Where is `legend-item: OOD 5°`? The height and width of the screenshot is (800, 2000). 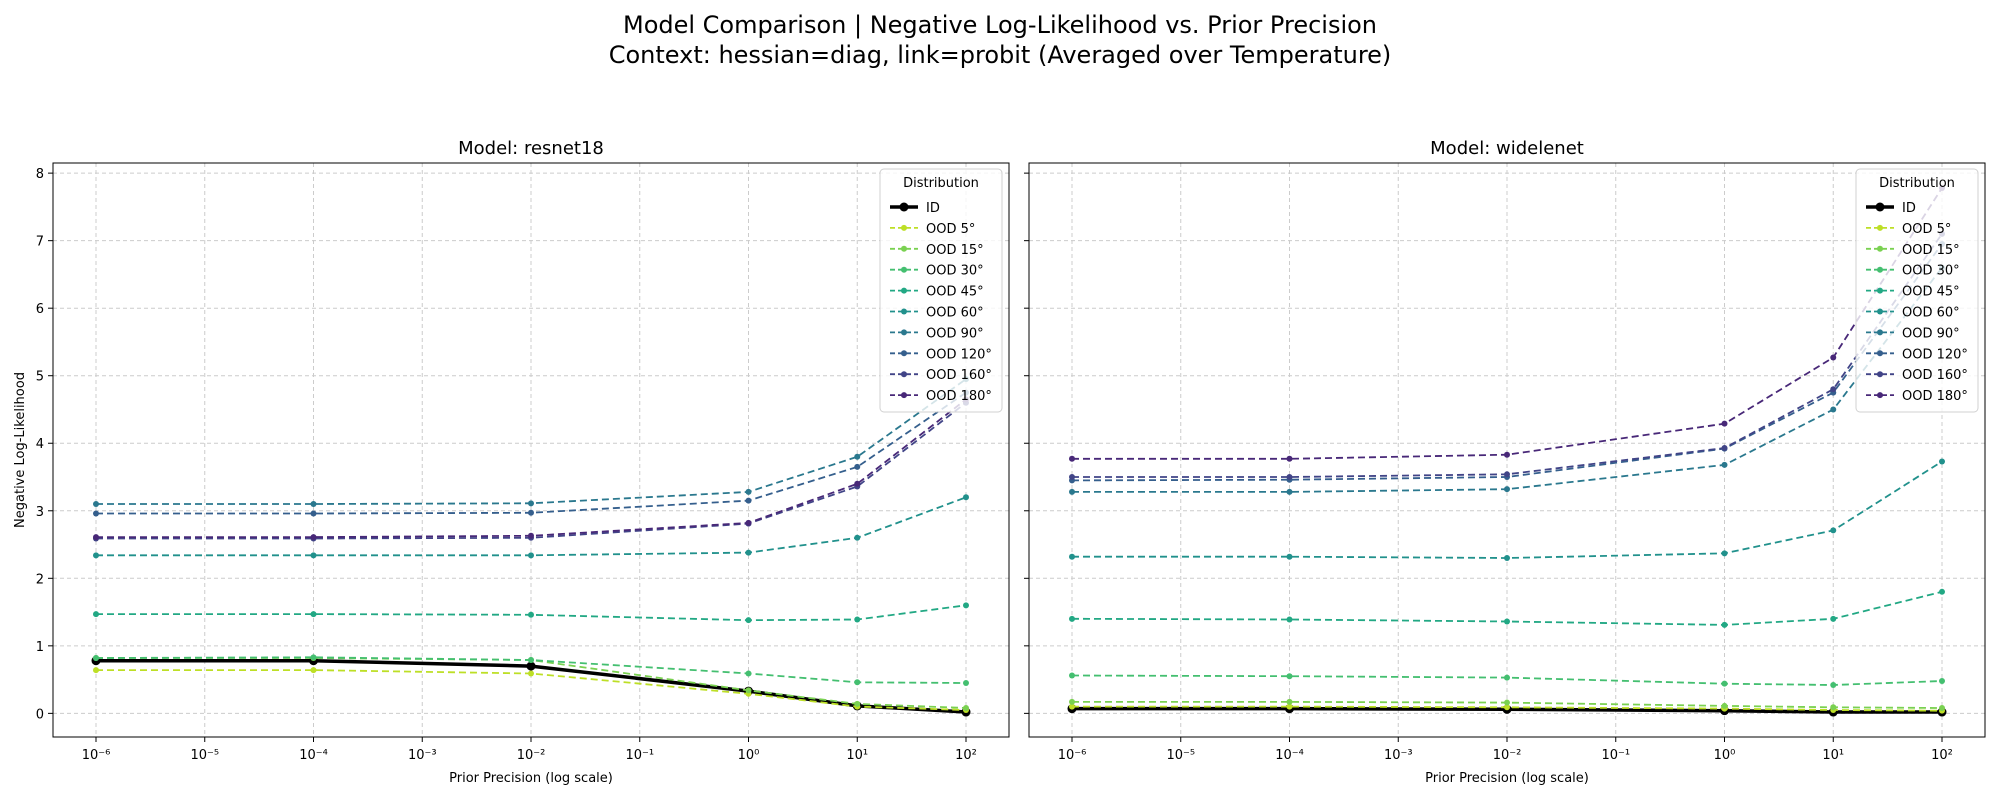
legend-item: OOD 5° is located at coordinates (1908, 229).